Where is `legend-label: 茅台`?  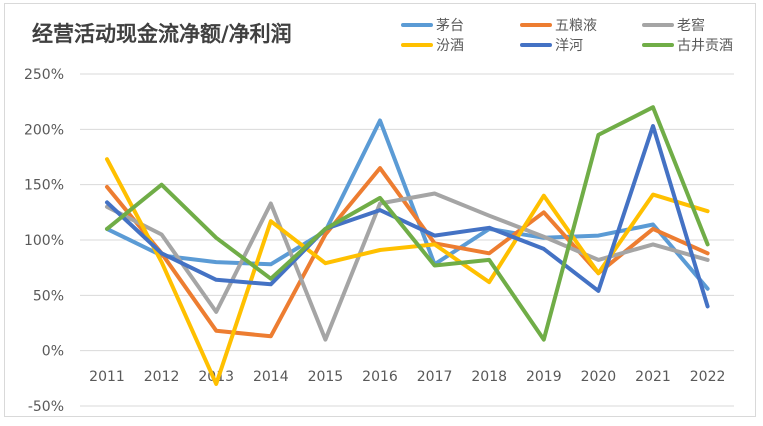
legend-label: 茅台 is located at coordinates (450, 26).